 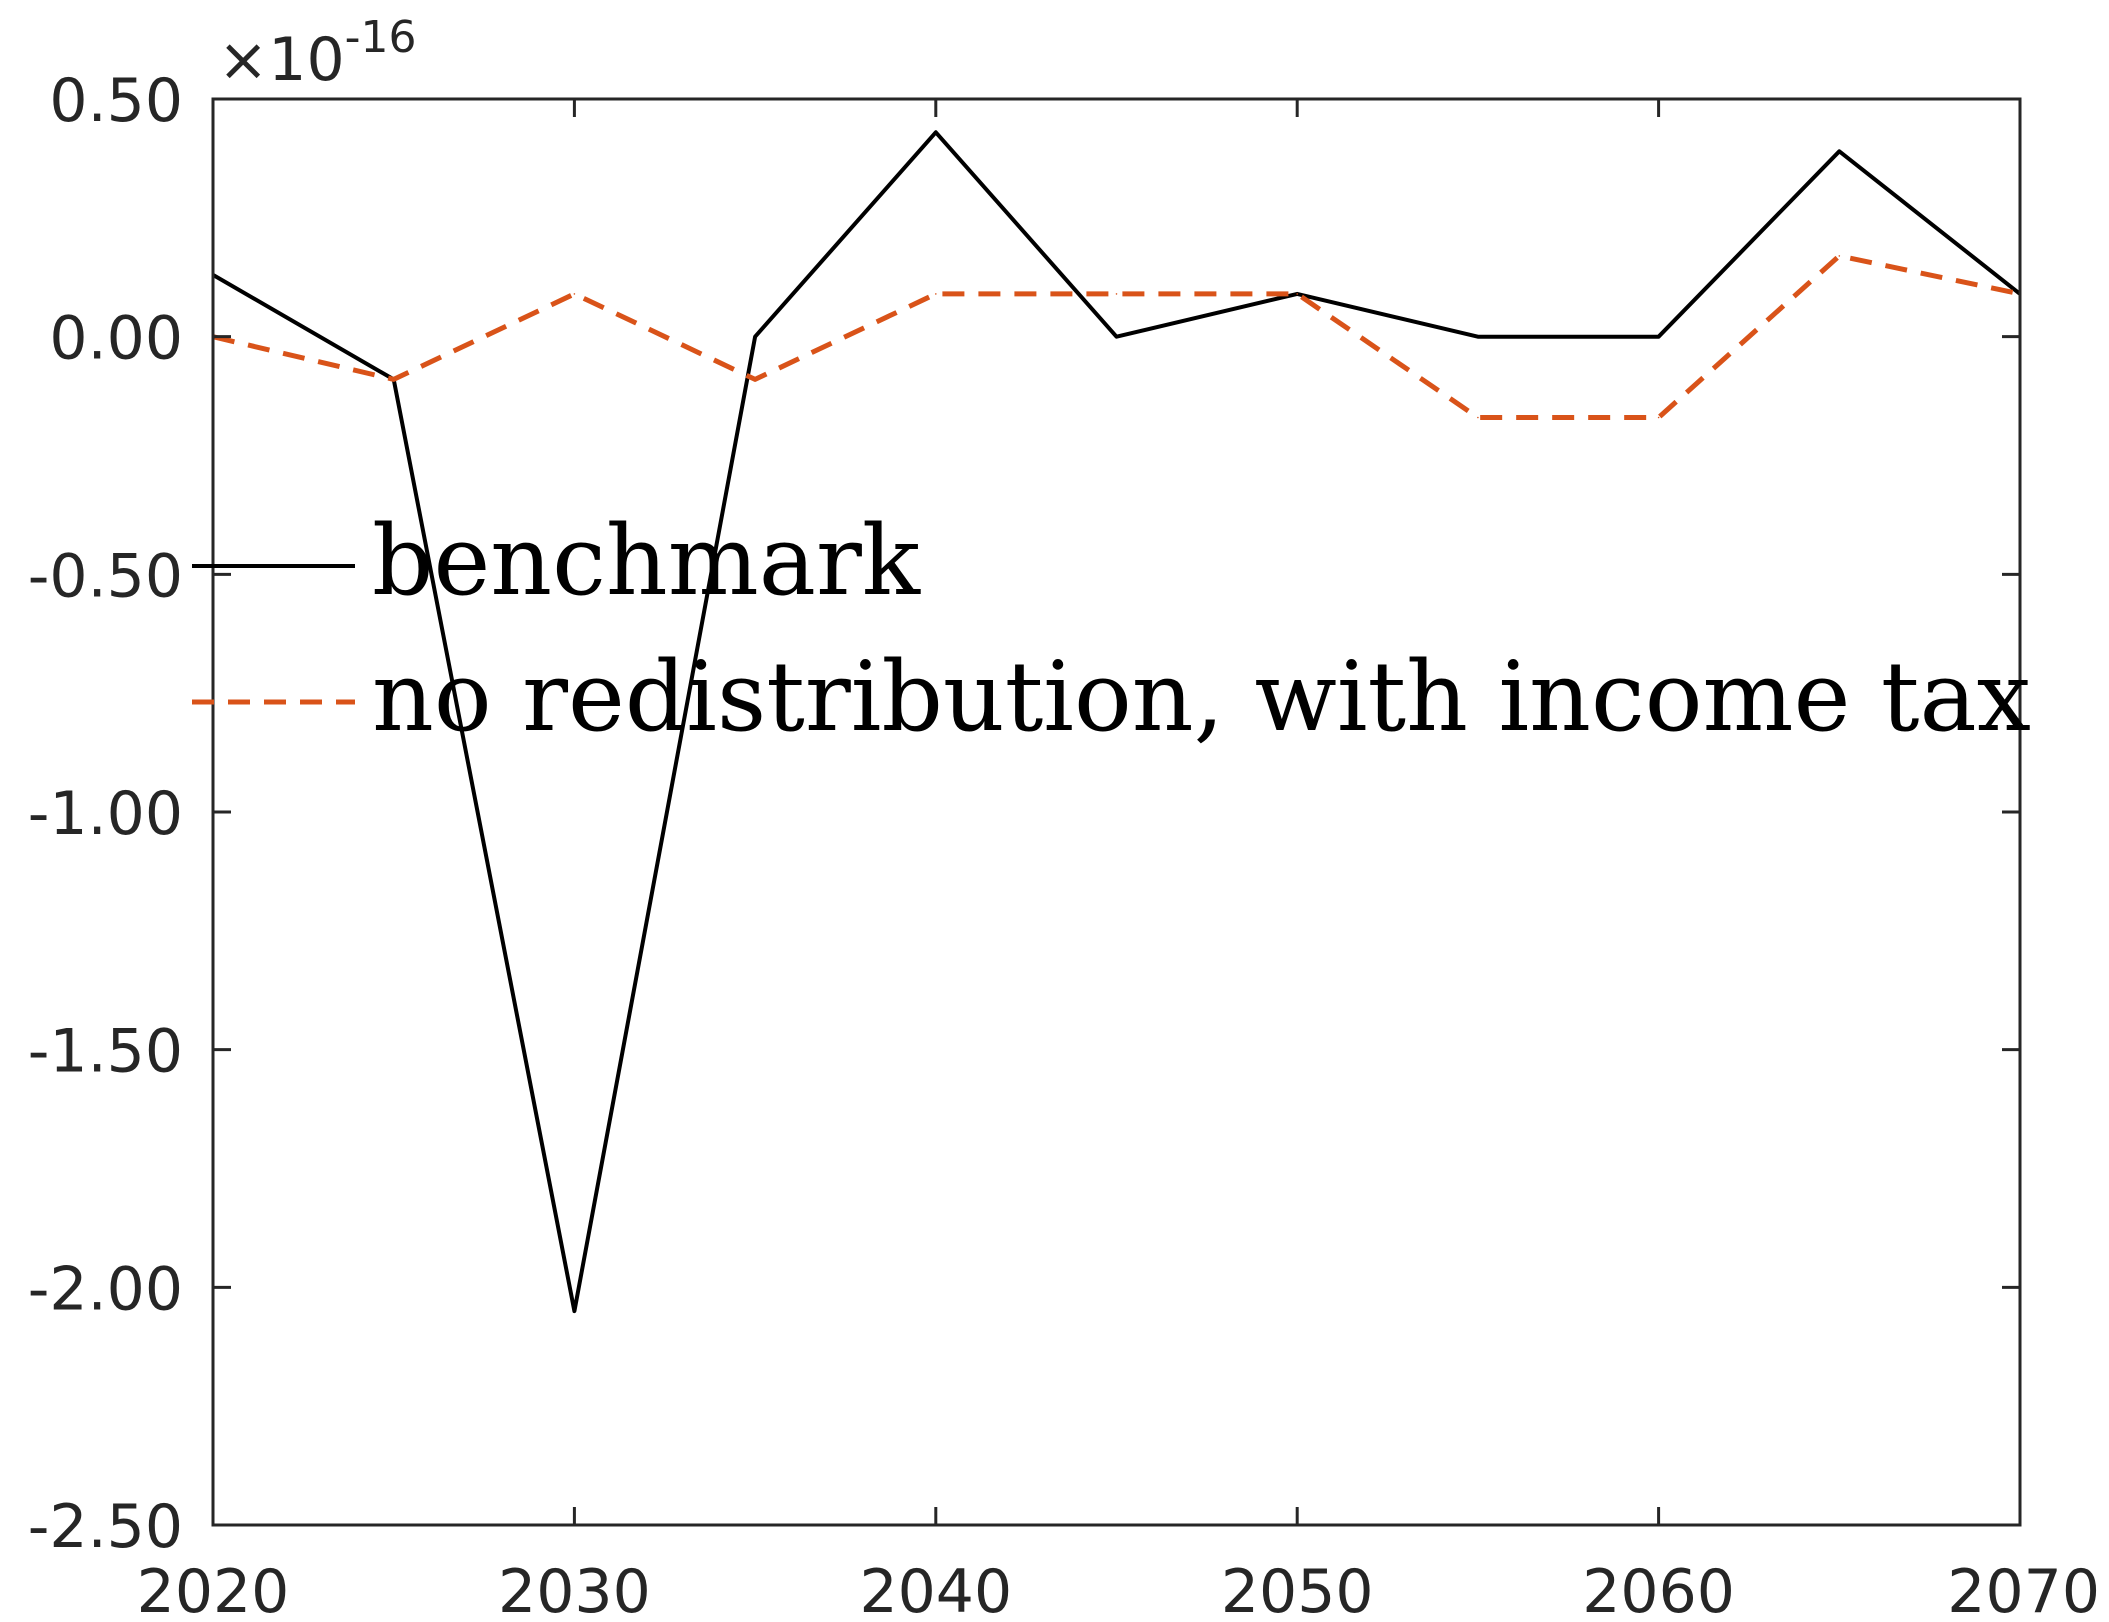 What do you see at coordinates (1839, 151) in the screenshot?
I see `series-1-point-2065` at bounding box center [1839, 151].